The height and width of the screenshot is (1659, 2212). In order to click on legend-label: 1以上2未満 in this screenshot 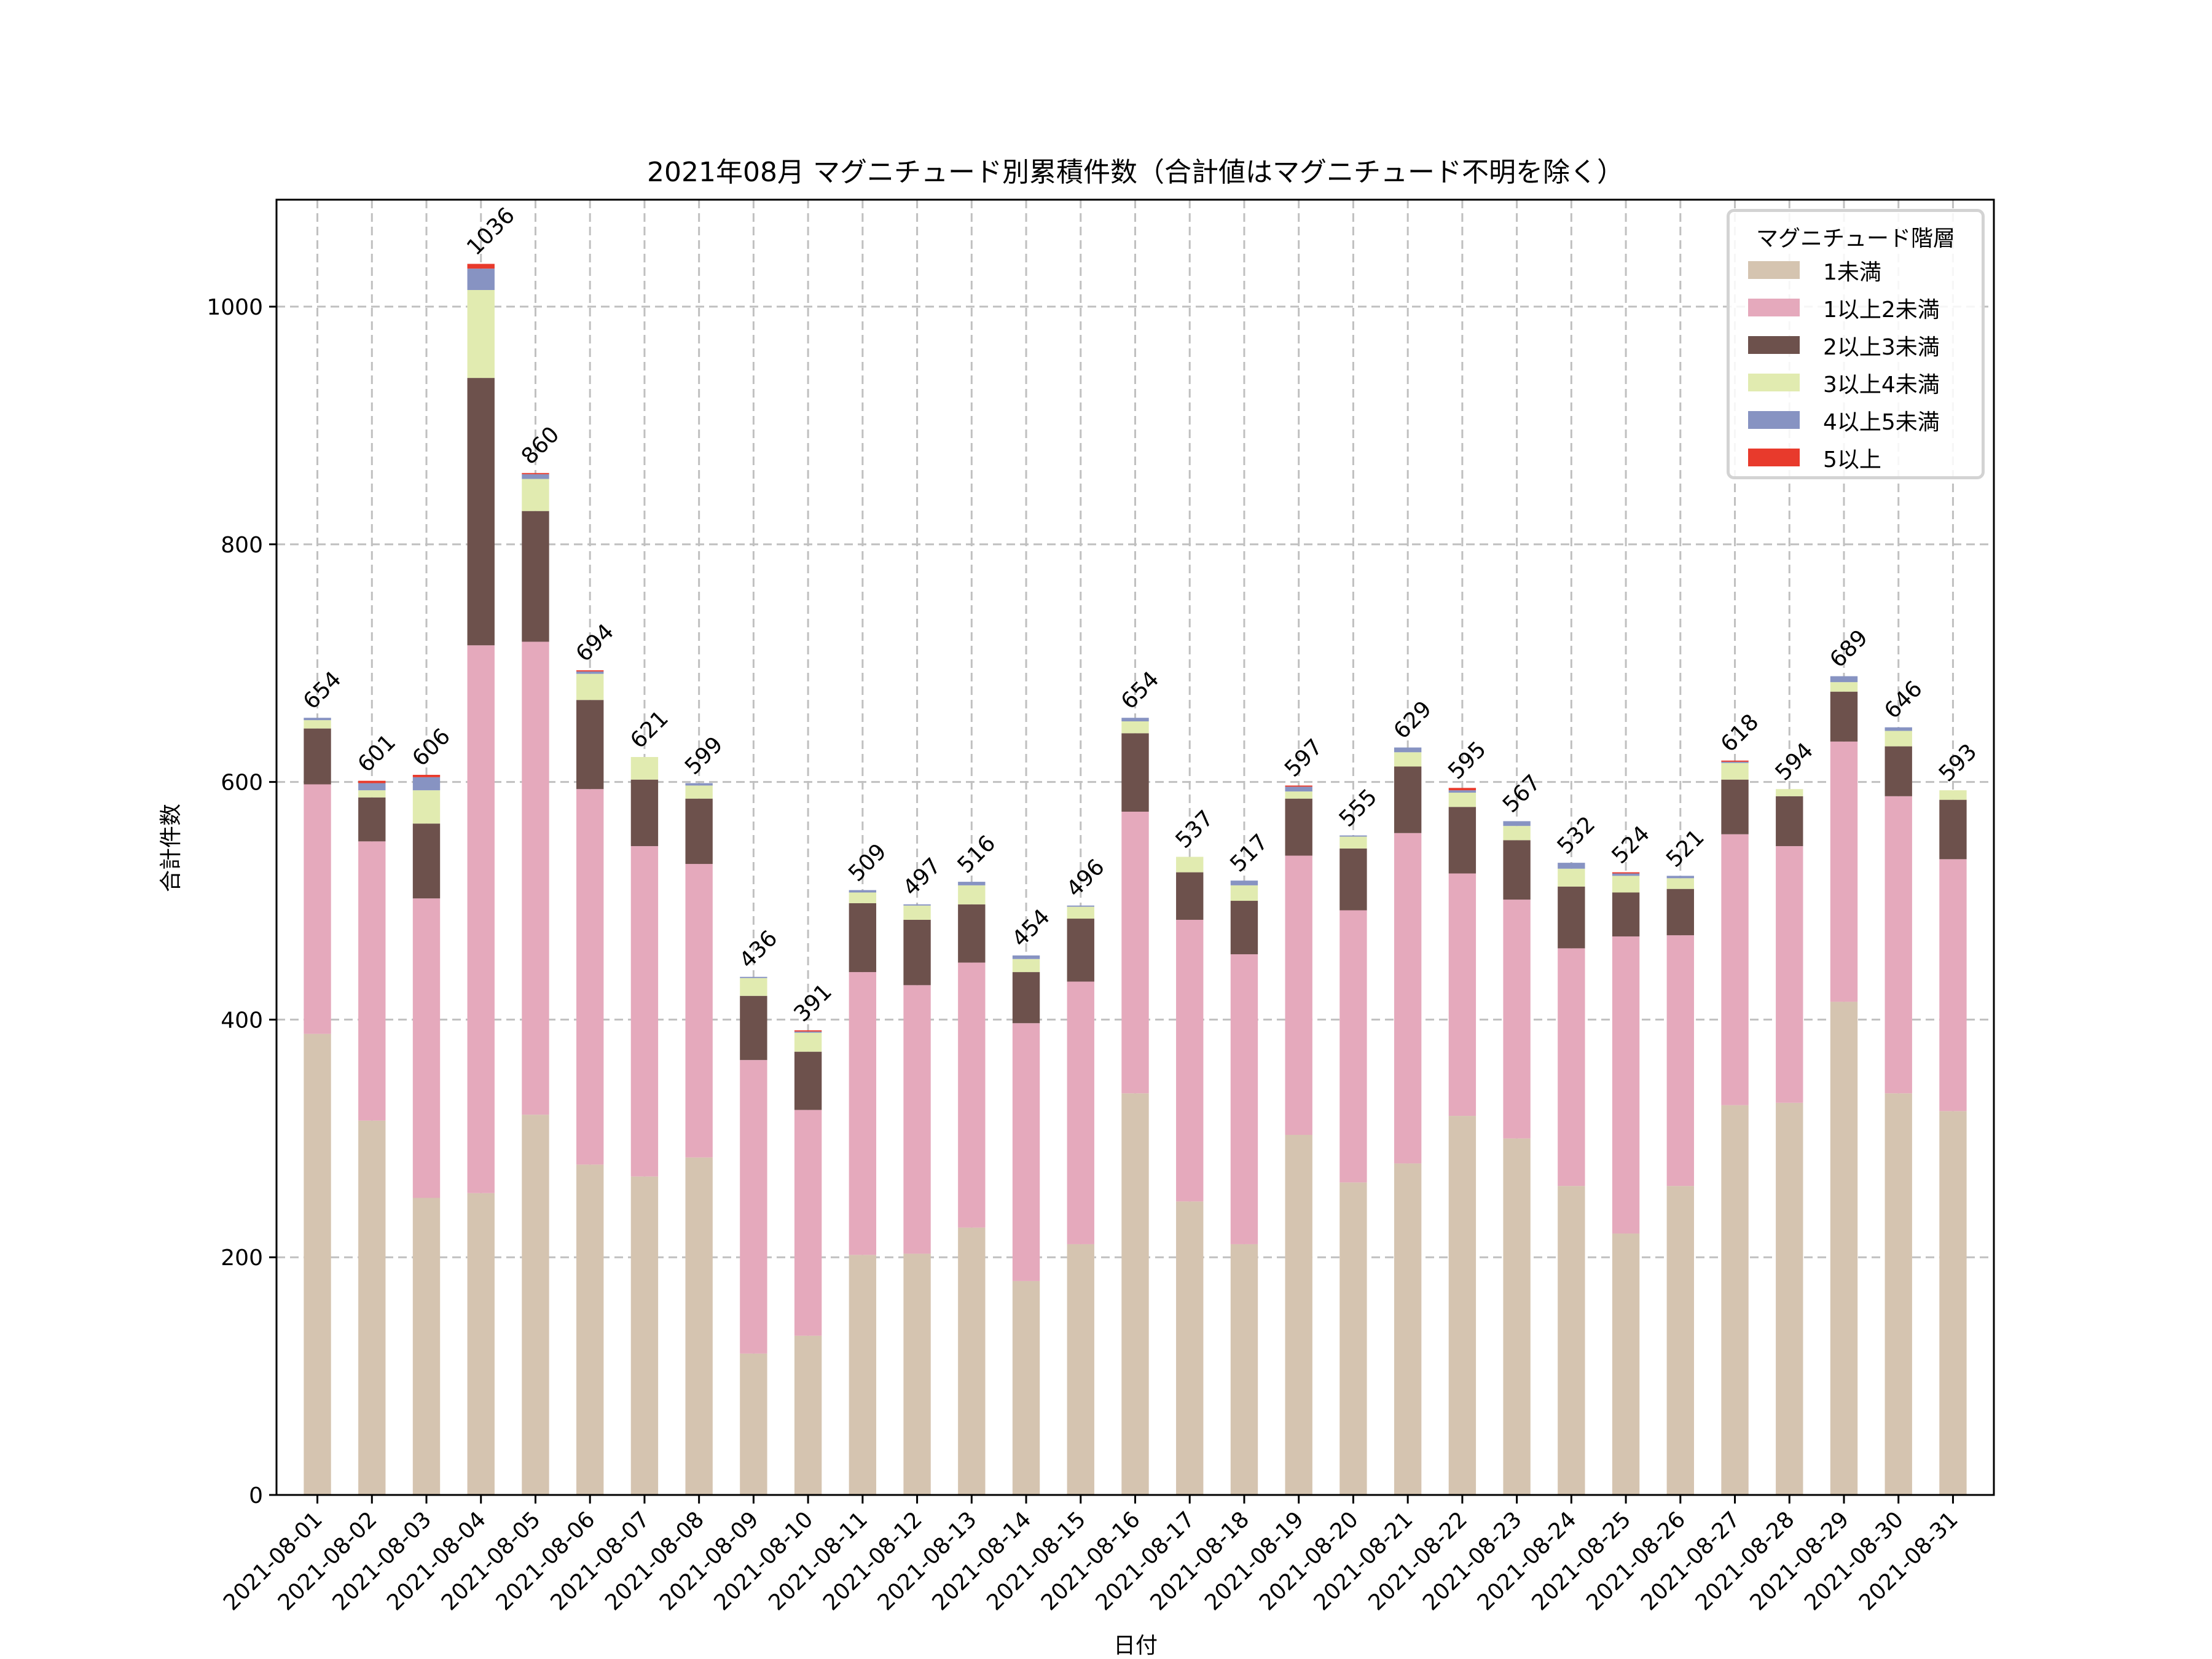, I will do `click(1881, 310)`.